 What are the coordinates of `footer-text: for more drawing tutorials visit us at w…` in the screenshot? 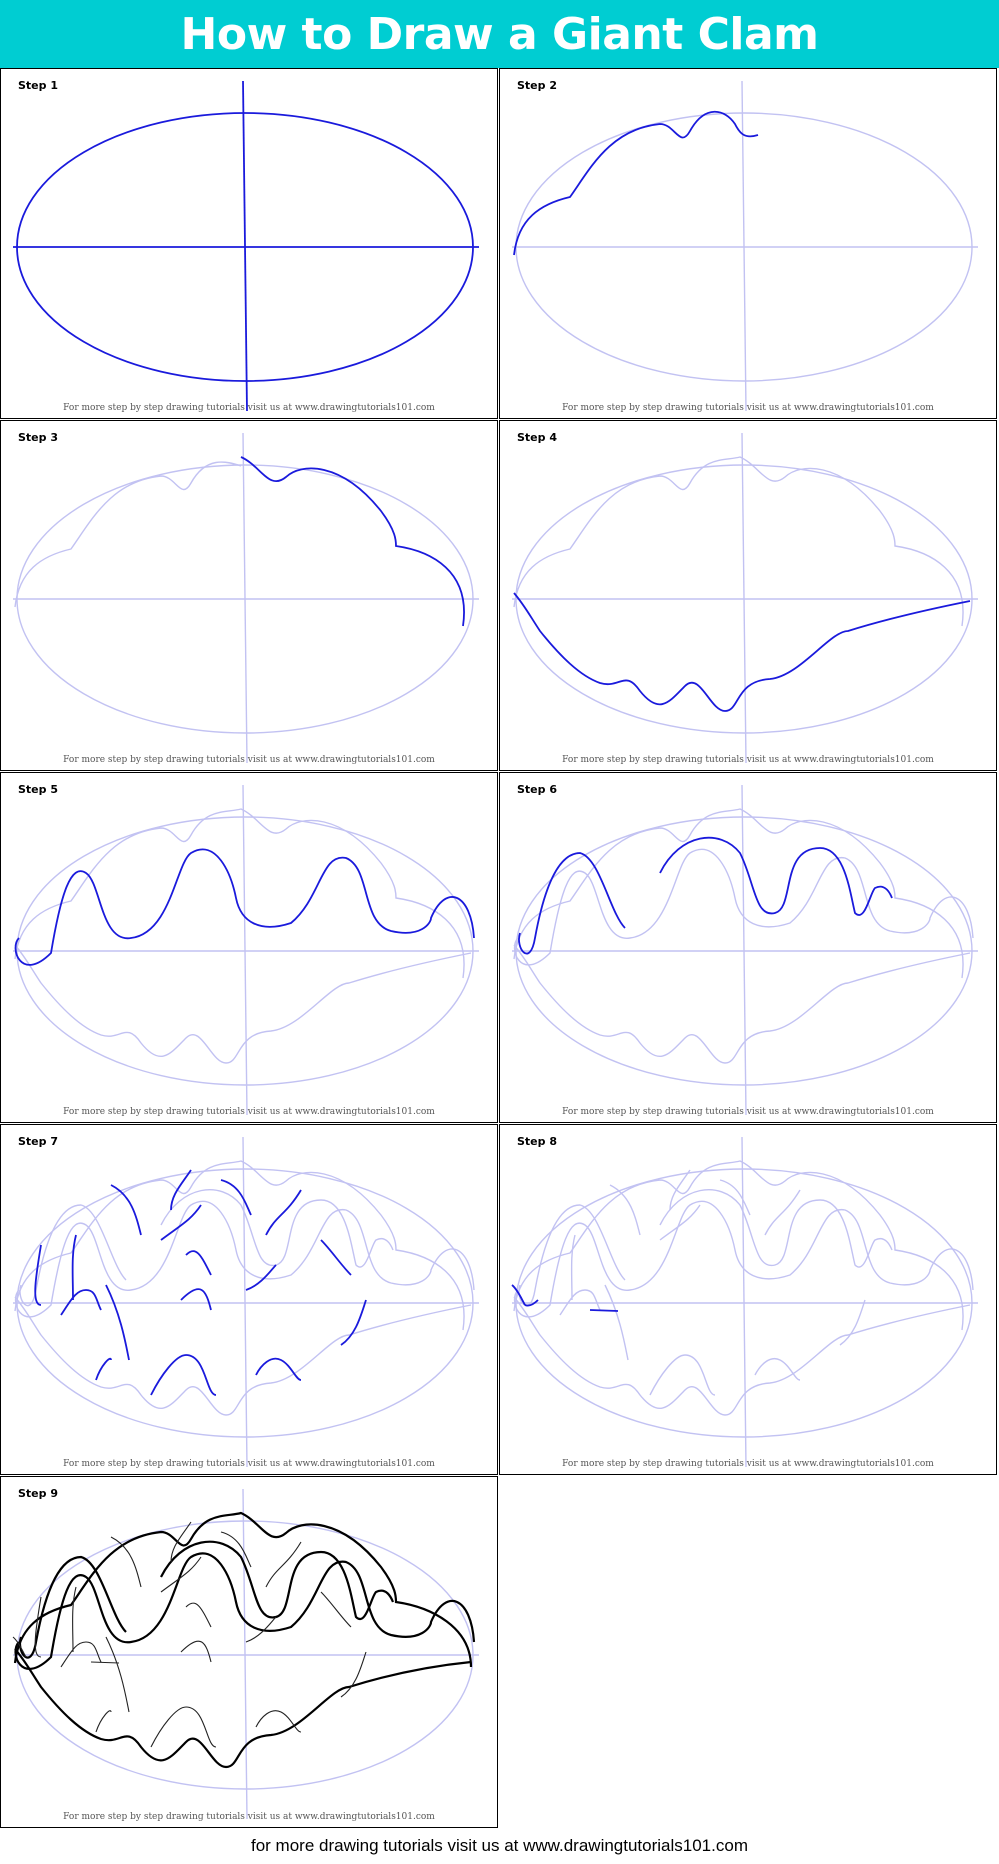 It's located at (499, 1845).